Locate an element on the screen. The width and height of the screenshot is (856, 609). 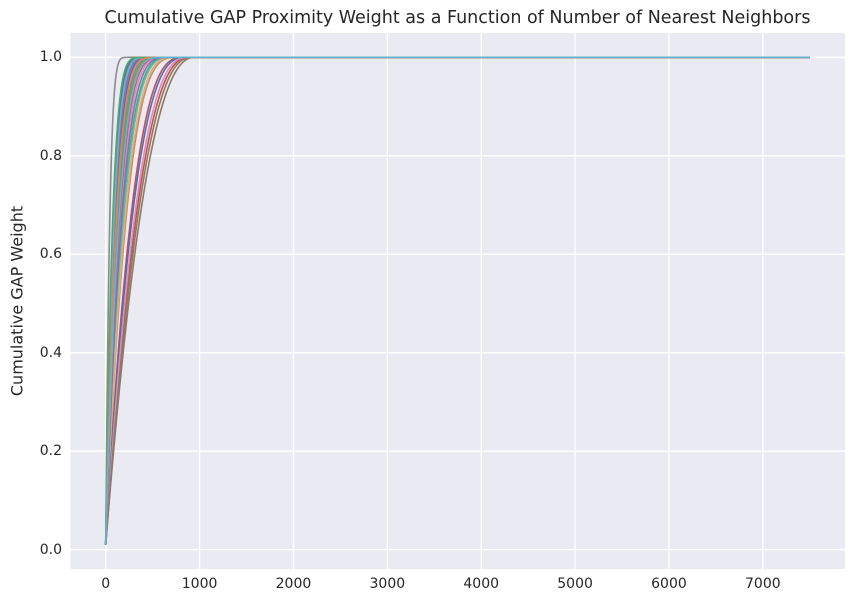
y-tick-label: 1.0 is located at coordinates (50, 57).